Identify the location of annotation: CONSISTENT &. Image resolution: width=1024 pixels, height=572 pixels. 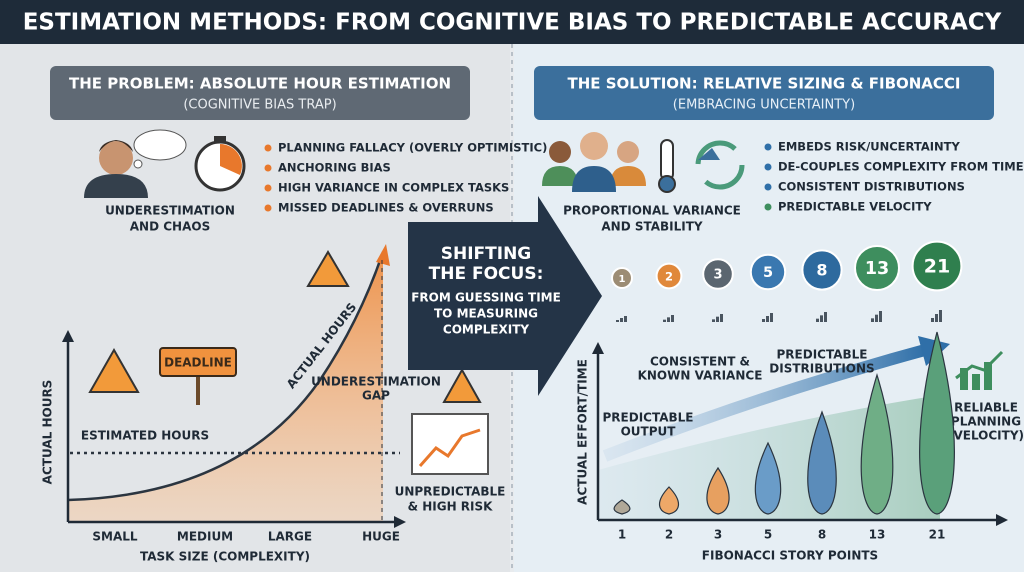
(700, 362).